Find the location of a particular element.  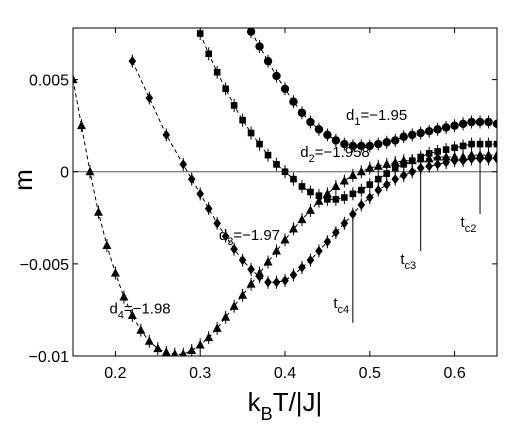

critical-label-4: tc4 is located at coordinates (341, 305).